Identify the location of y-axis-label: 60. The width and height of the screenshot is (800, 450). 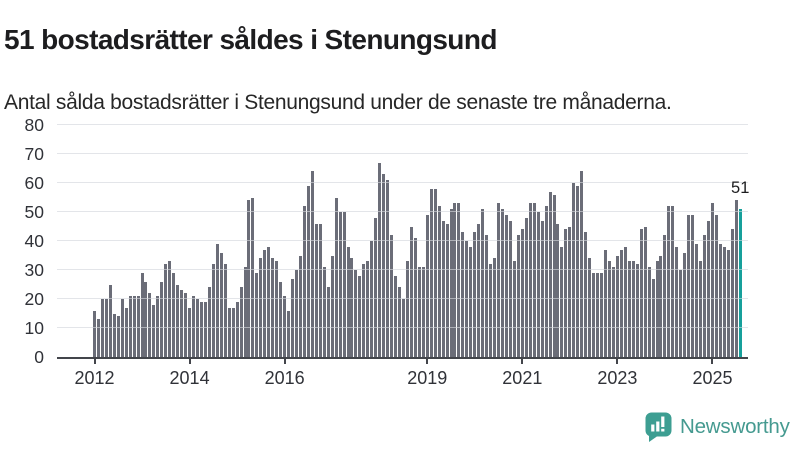
(34, 183).